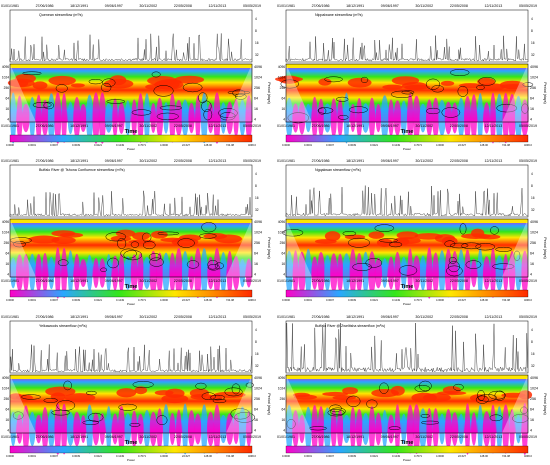  Describe the element at coordinates (32, 145) in the screenshot. I see `colorbar-tick-label: 0.0001` at that location.